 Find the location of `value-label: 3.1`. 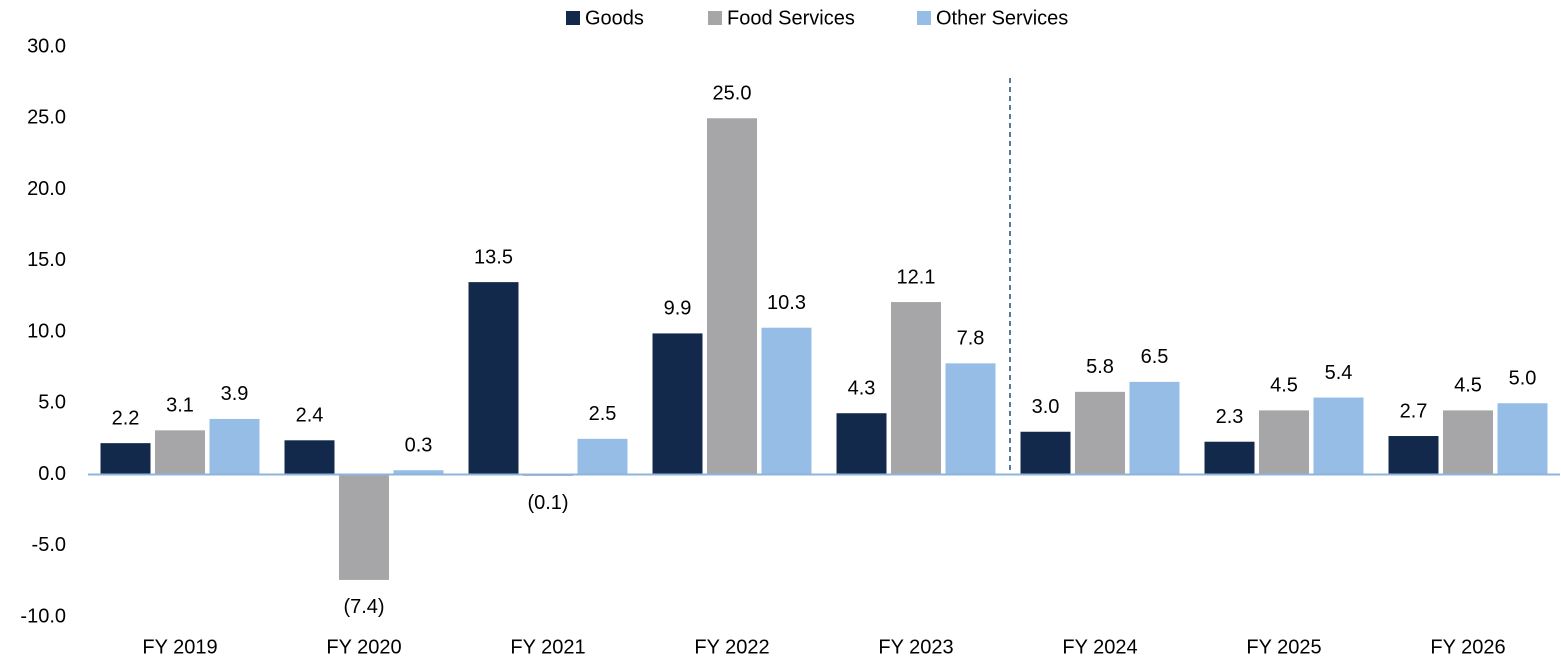

value-label: 3.1 is located at coordinates (180, 406).